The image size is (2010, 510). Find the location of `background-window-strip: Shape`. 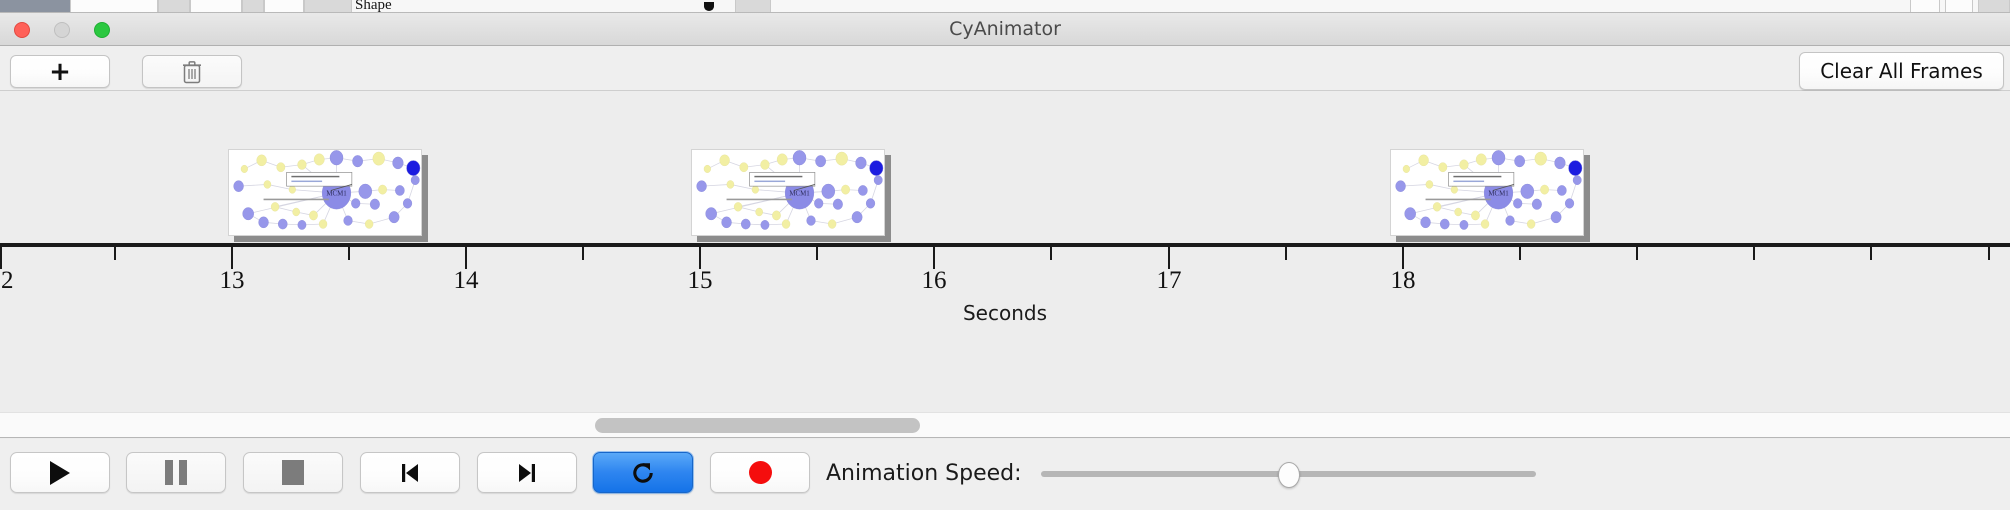

background-window-strip: Shape is located at coordinates (1005, 6).